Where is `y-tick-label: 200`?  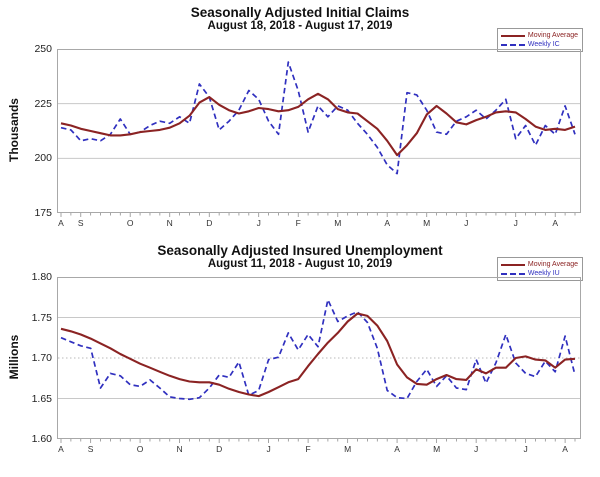
y-tick-label: 200 is located at coordinates (43, 158).